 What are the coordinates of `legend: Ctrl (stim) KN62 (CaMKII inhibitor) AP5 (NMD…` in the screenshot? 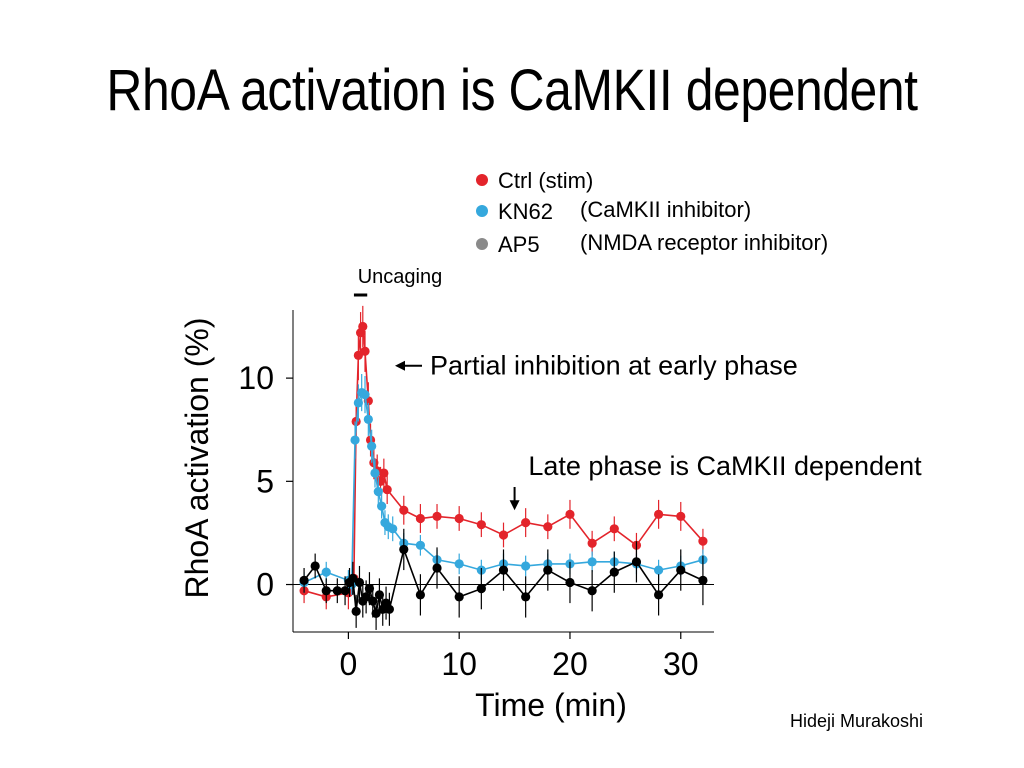 It's located at (652, 212).